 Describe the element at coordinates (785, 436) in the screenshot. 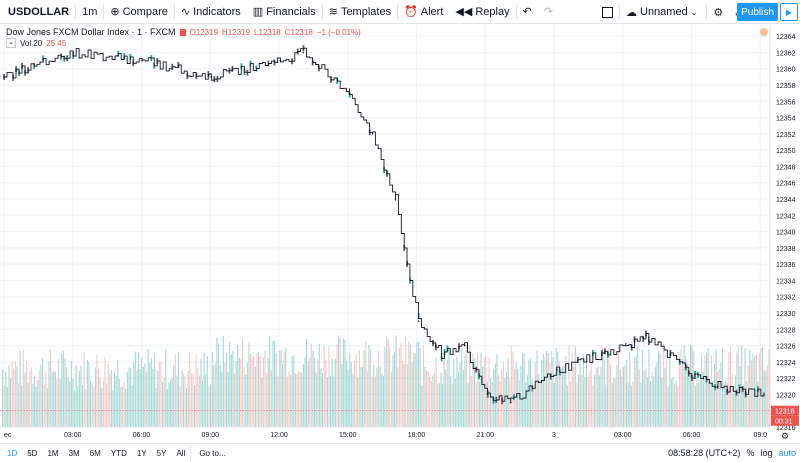

I see `axis-settings-icon: ⚙` at that location.